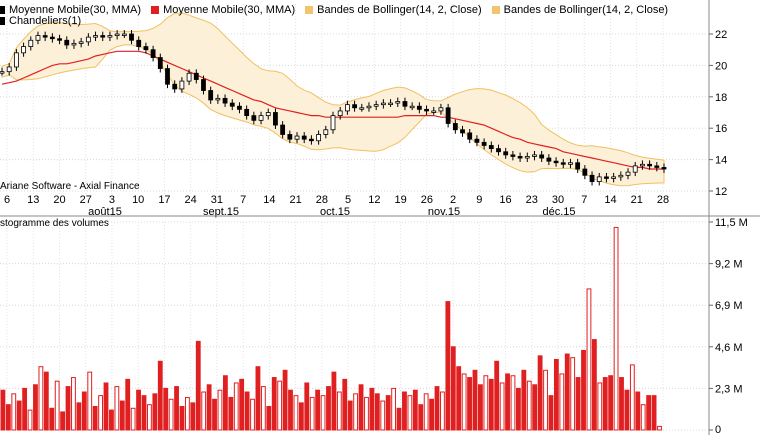 Image resolution: width=760 pixels, height=435 pixels. Describe the element at coordinates (399, 10) in the screenshot. I see `legend-label: Bandes de Bollinger(14, 2, Close)` at that location.